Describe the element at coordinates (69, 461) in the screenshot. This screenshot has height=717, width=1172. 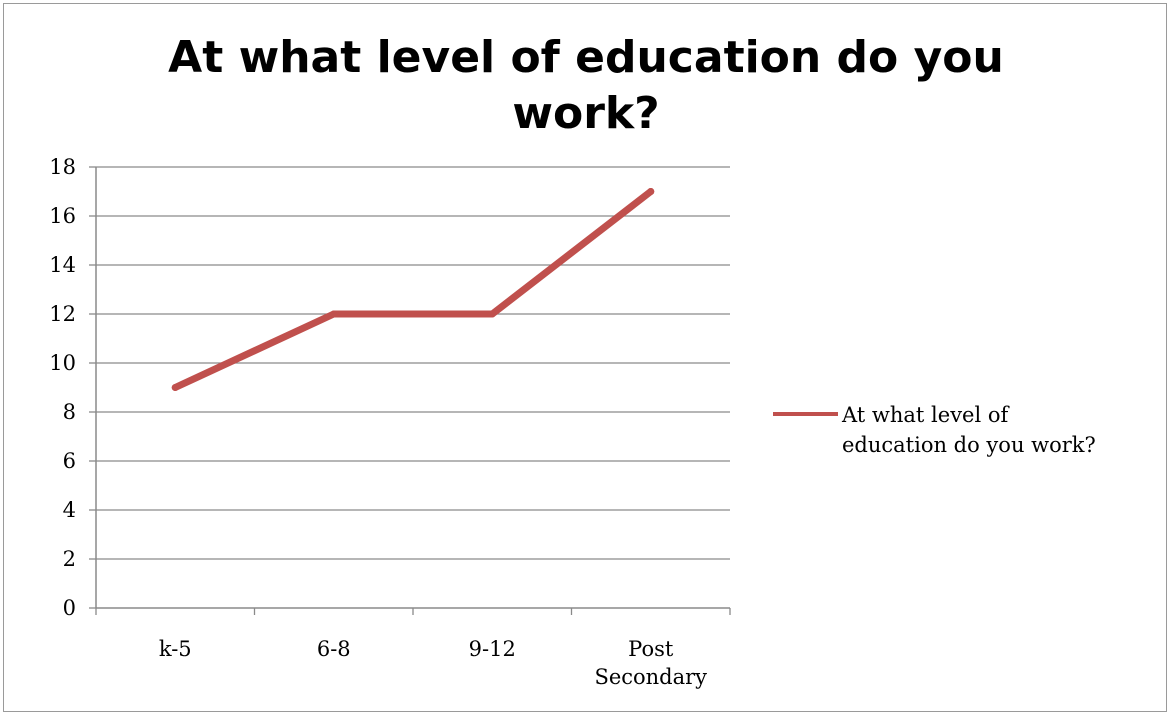
I see `y-tick-label: 6` at that location.